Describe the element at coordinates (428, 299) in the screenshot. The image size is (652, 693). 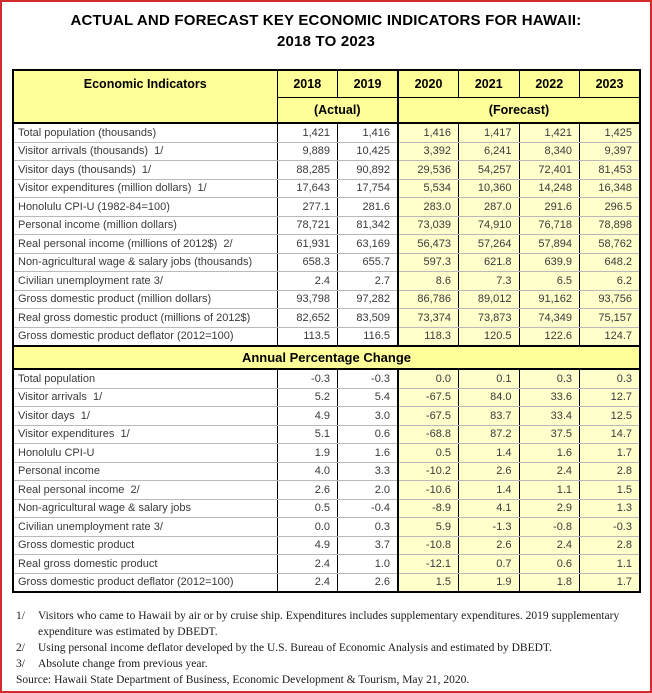
I see `value-cell-2020: 86,786` at that location.